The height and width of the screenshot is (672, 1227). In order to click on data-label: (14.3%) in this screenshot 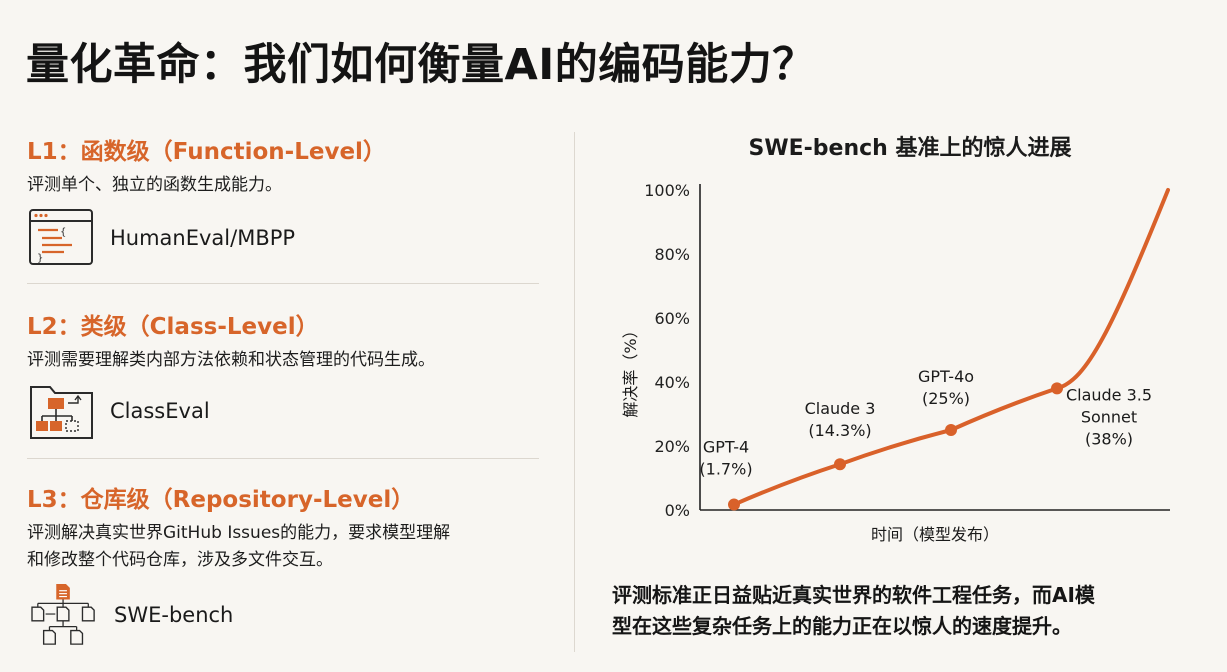, I will do `click(839, 430)`.